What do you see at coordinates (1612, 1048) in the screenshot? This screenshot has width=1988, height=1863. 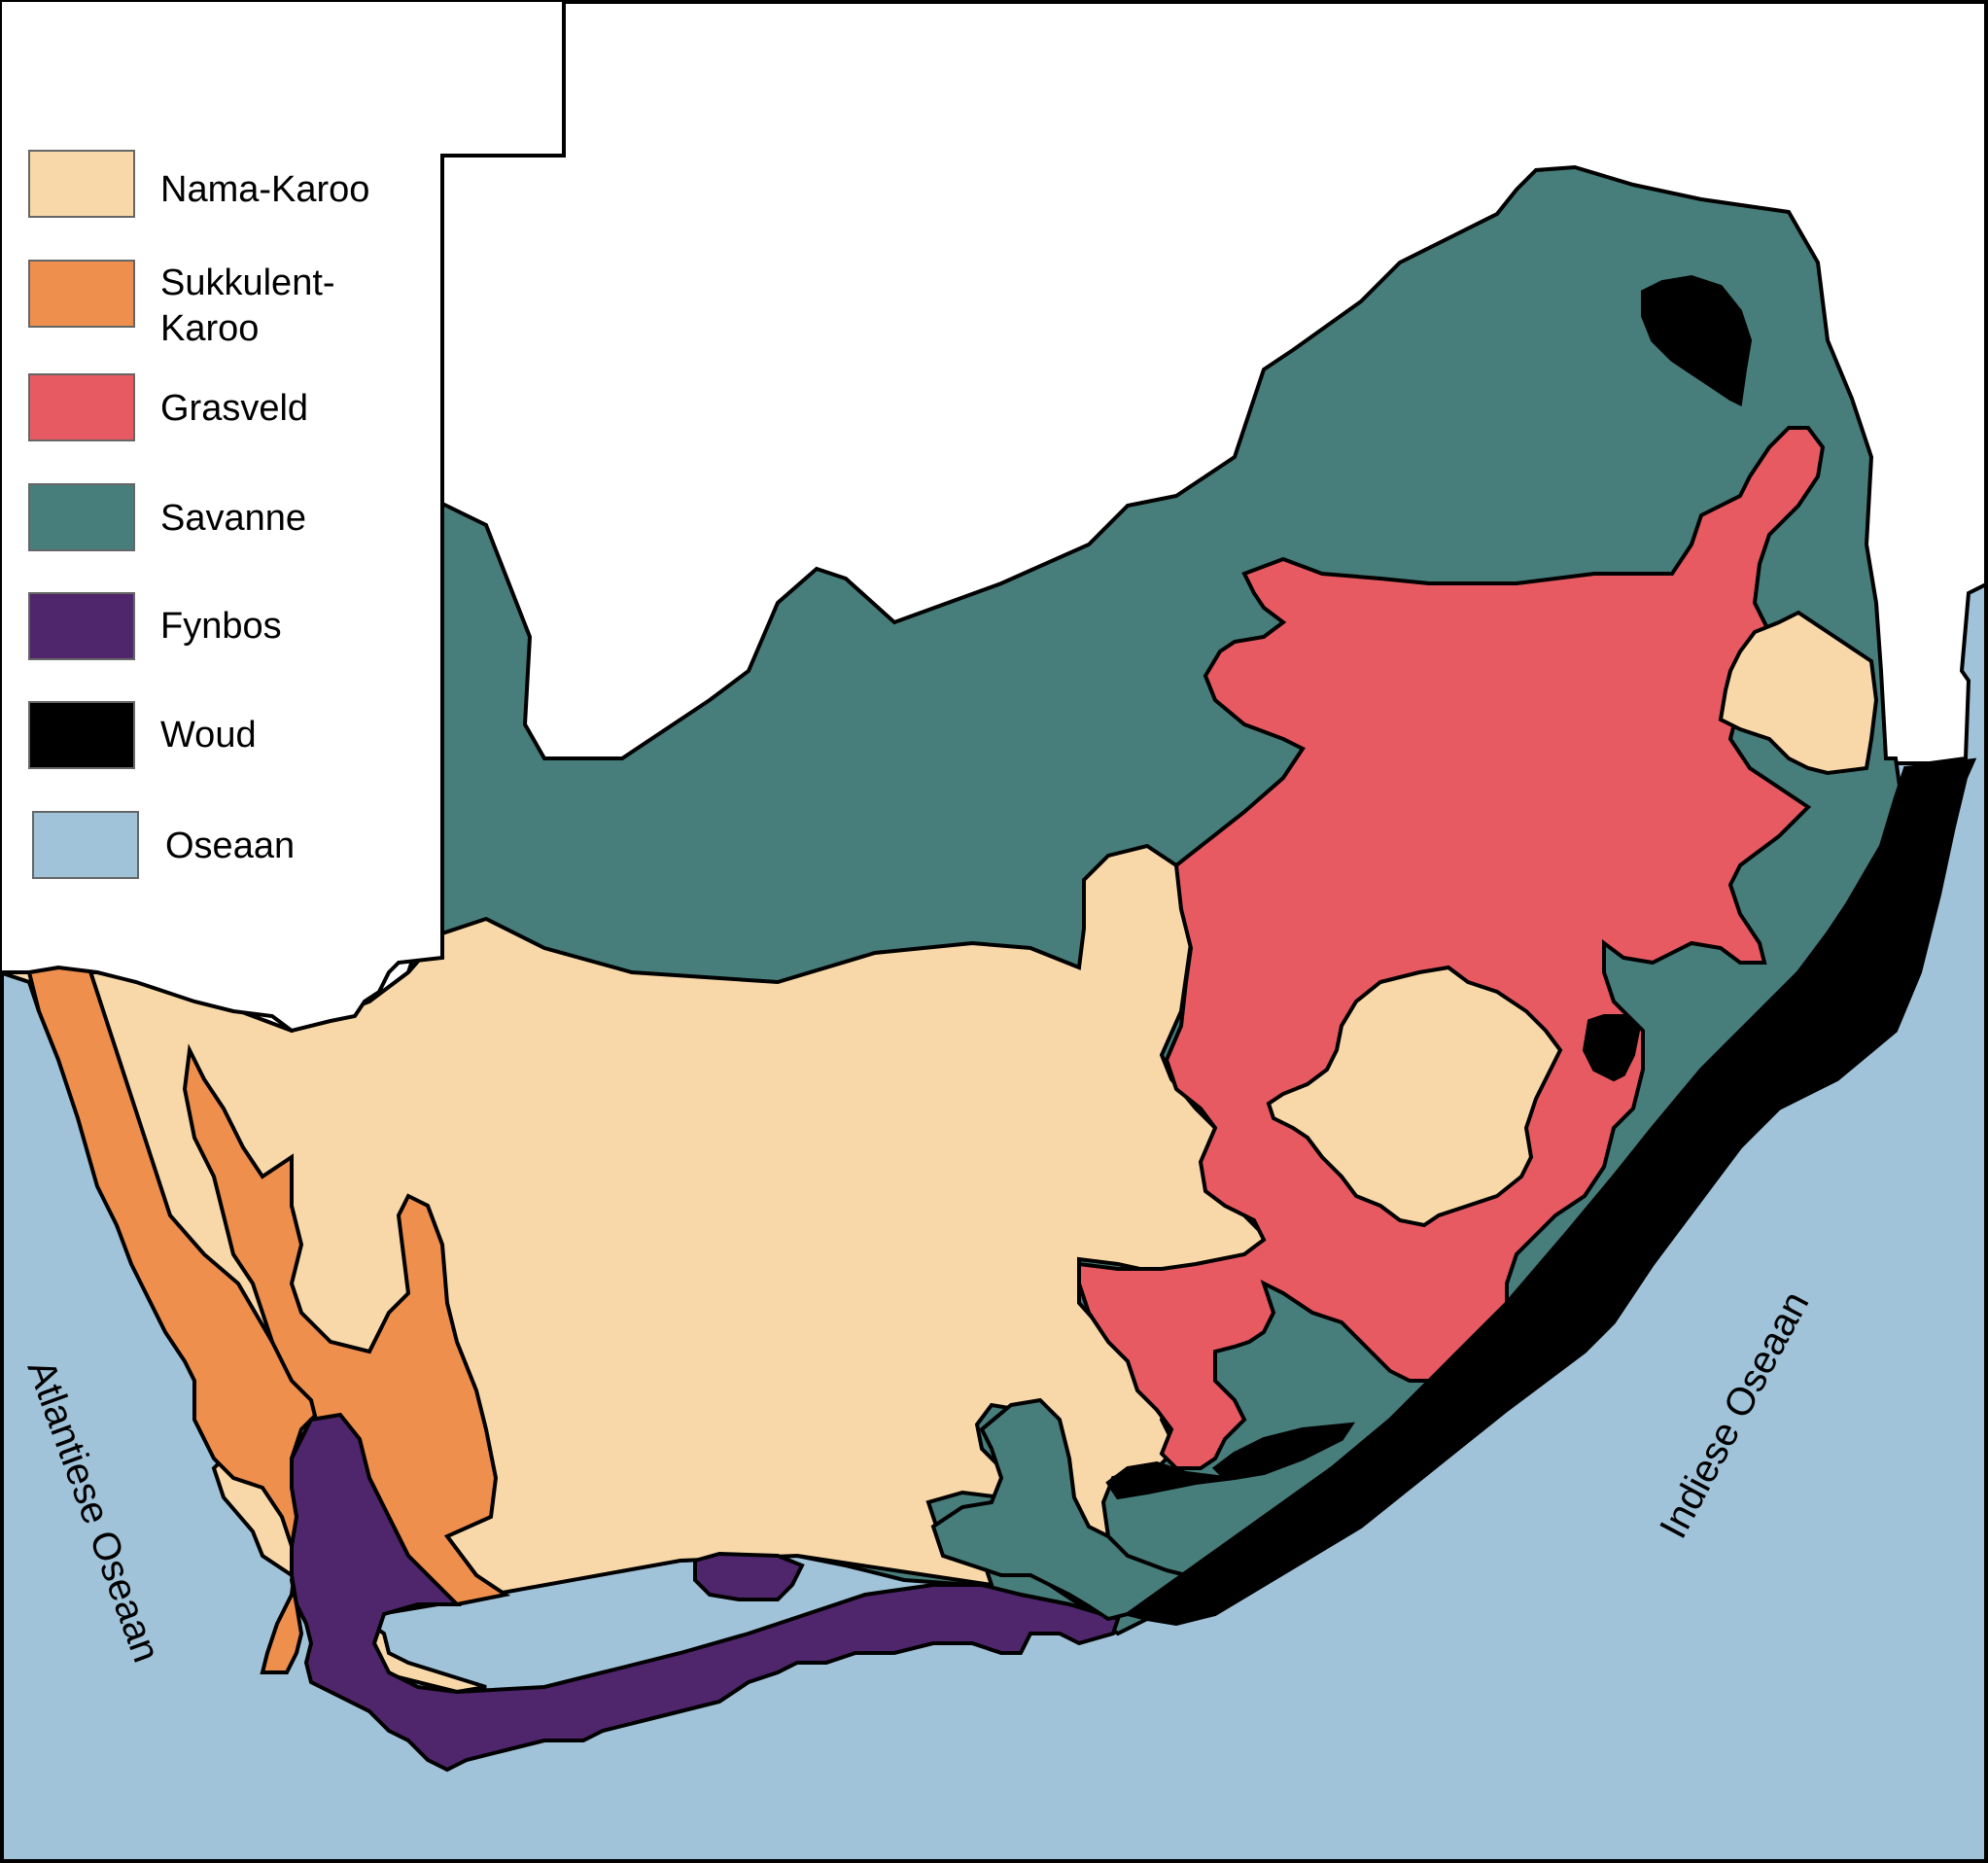 I see `biome-woud-small` at bounding box center [1612, 1048].